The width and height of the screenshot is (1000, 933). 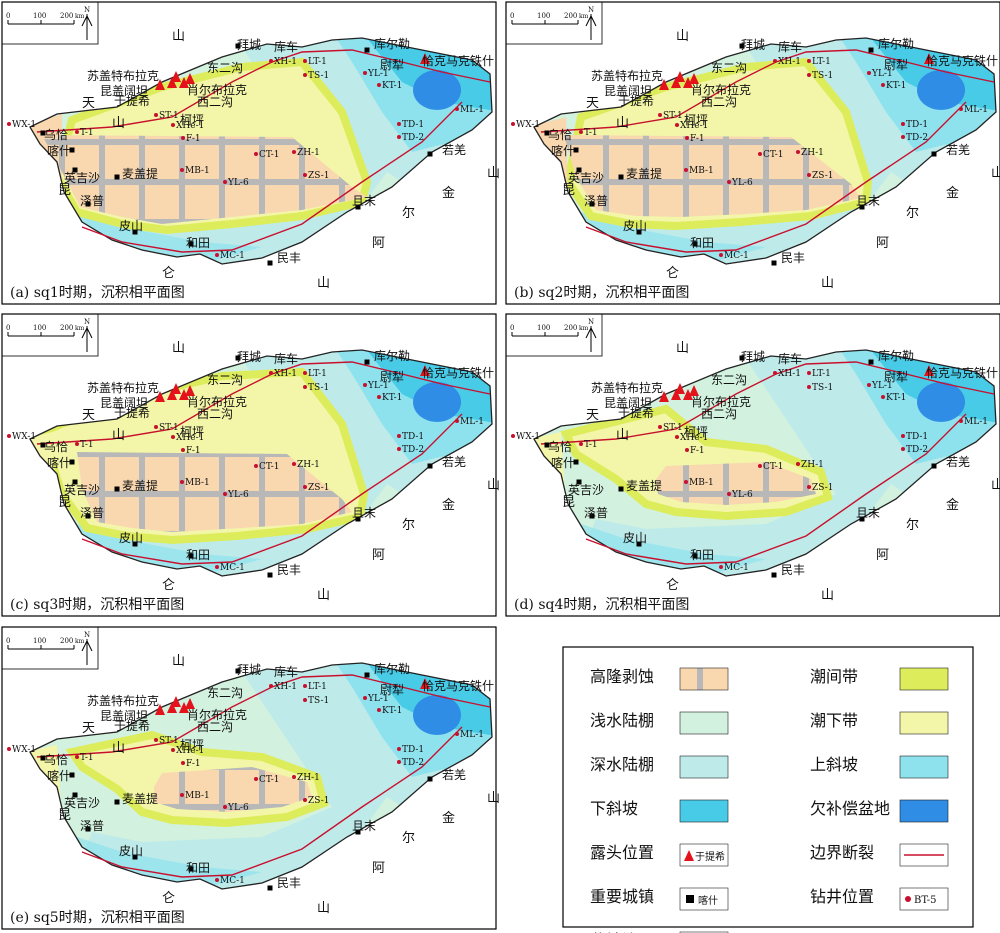 What do you see at coordinates (879, 899) in the screenshot?
I see `legend-item-well: 钻井位置 BT-5` at bounding box center [879, 899].